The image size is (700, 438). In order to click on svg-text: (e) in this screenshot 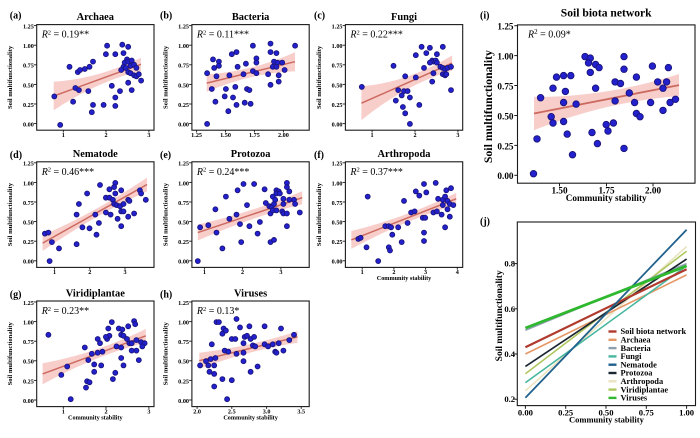, I will do `click(165, 155)`.